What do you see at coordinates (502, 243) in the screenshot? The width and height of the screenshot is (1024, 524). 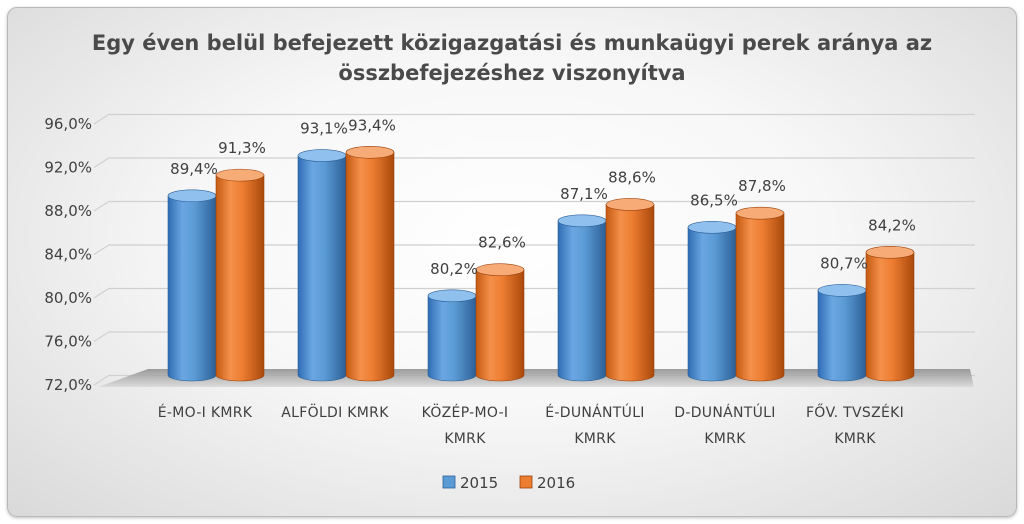 I see `data-label: 82,6%` at bounding box center [502, 243].